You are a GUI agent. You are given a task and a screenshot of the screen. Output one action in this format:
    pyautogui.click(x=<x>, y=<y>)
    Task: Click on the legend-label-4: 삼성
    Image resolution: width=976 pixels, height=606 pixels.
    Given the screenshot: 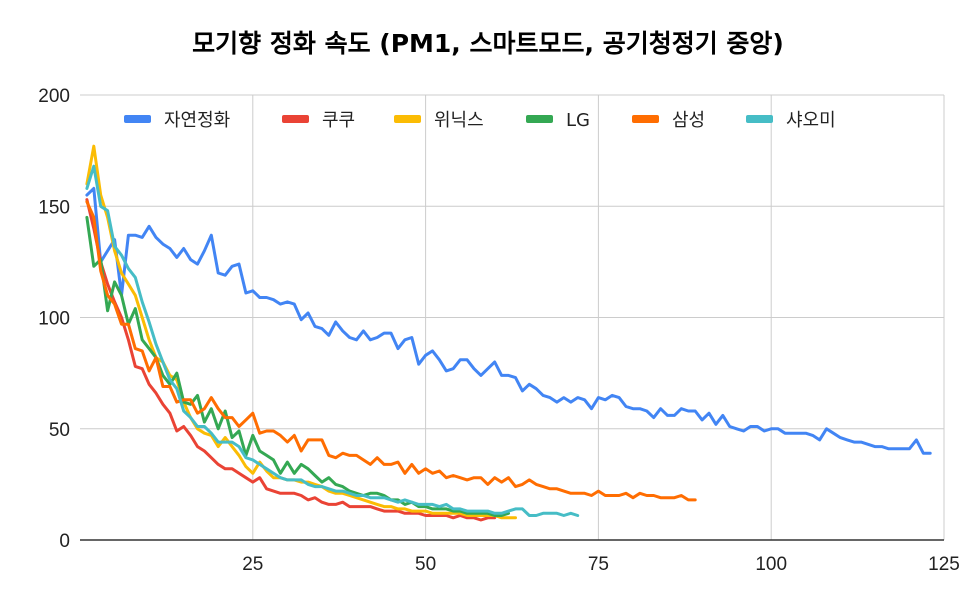 What is the action you would take?
    pyautogui.click(x=688, y=120)
    